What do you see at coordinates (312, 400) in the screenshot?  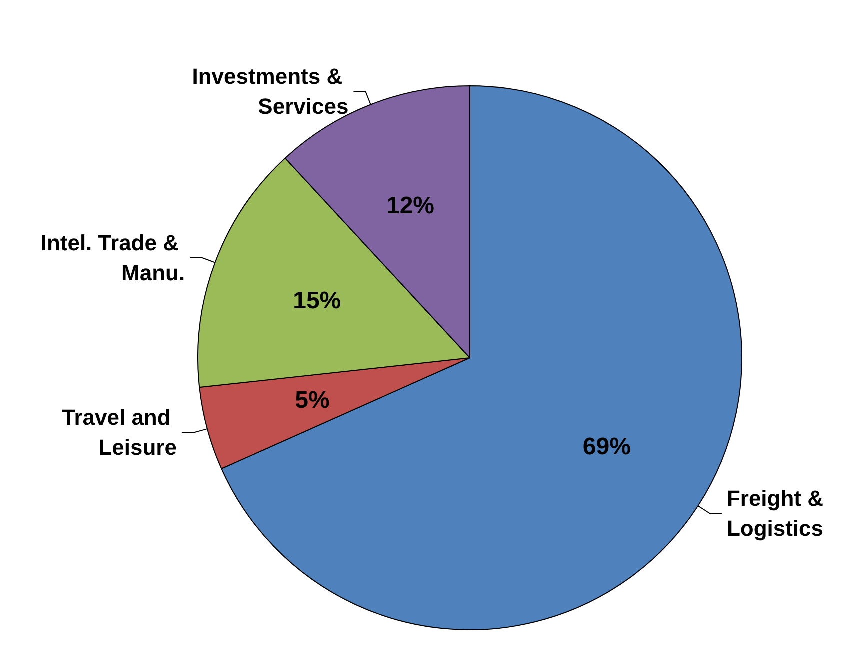 I see `data-label: 5%` at bounding box center [312, 400].